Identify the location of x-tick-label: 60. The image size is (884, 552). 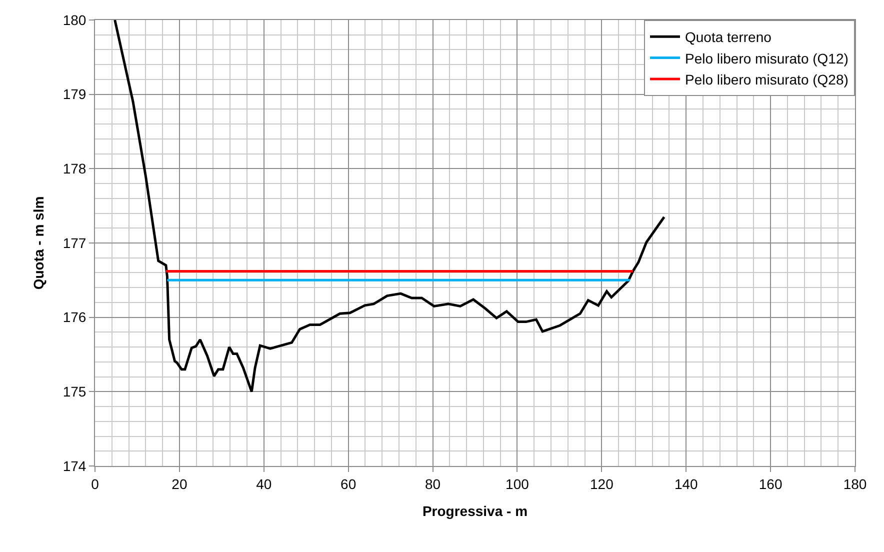
(348, 484).